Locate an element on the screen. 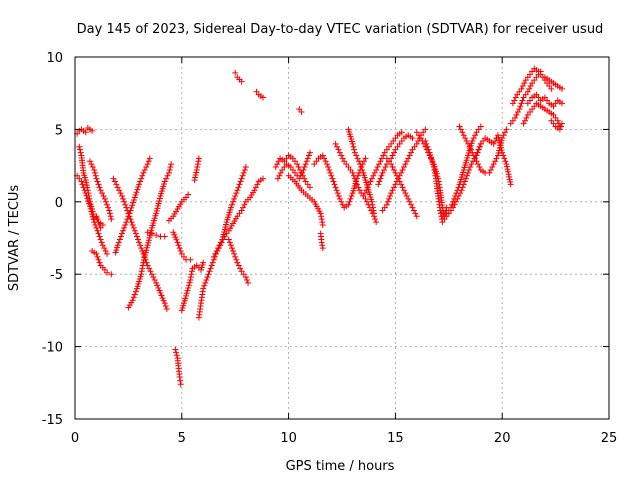  x-tick-label: 25 is located at coordinates (609, 438).